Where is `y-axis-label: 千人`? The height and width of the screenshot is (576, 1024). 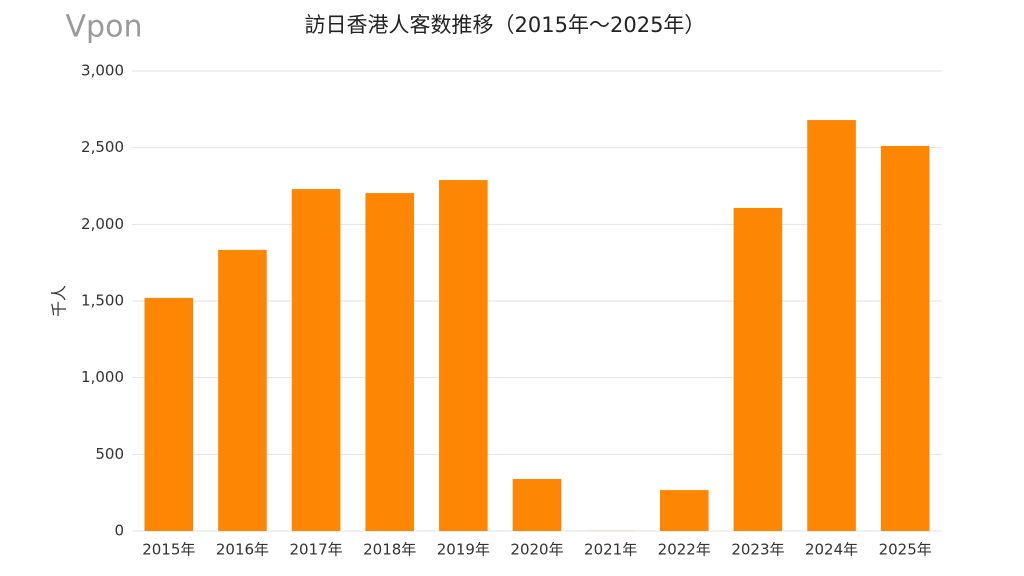 y-axis-label: 千人 is located at coordinates (59, 301).